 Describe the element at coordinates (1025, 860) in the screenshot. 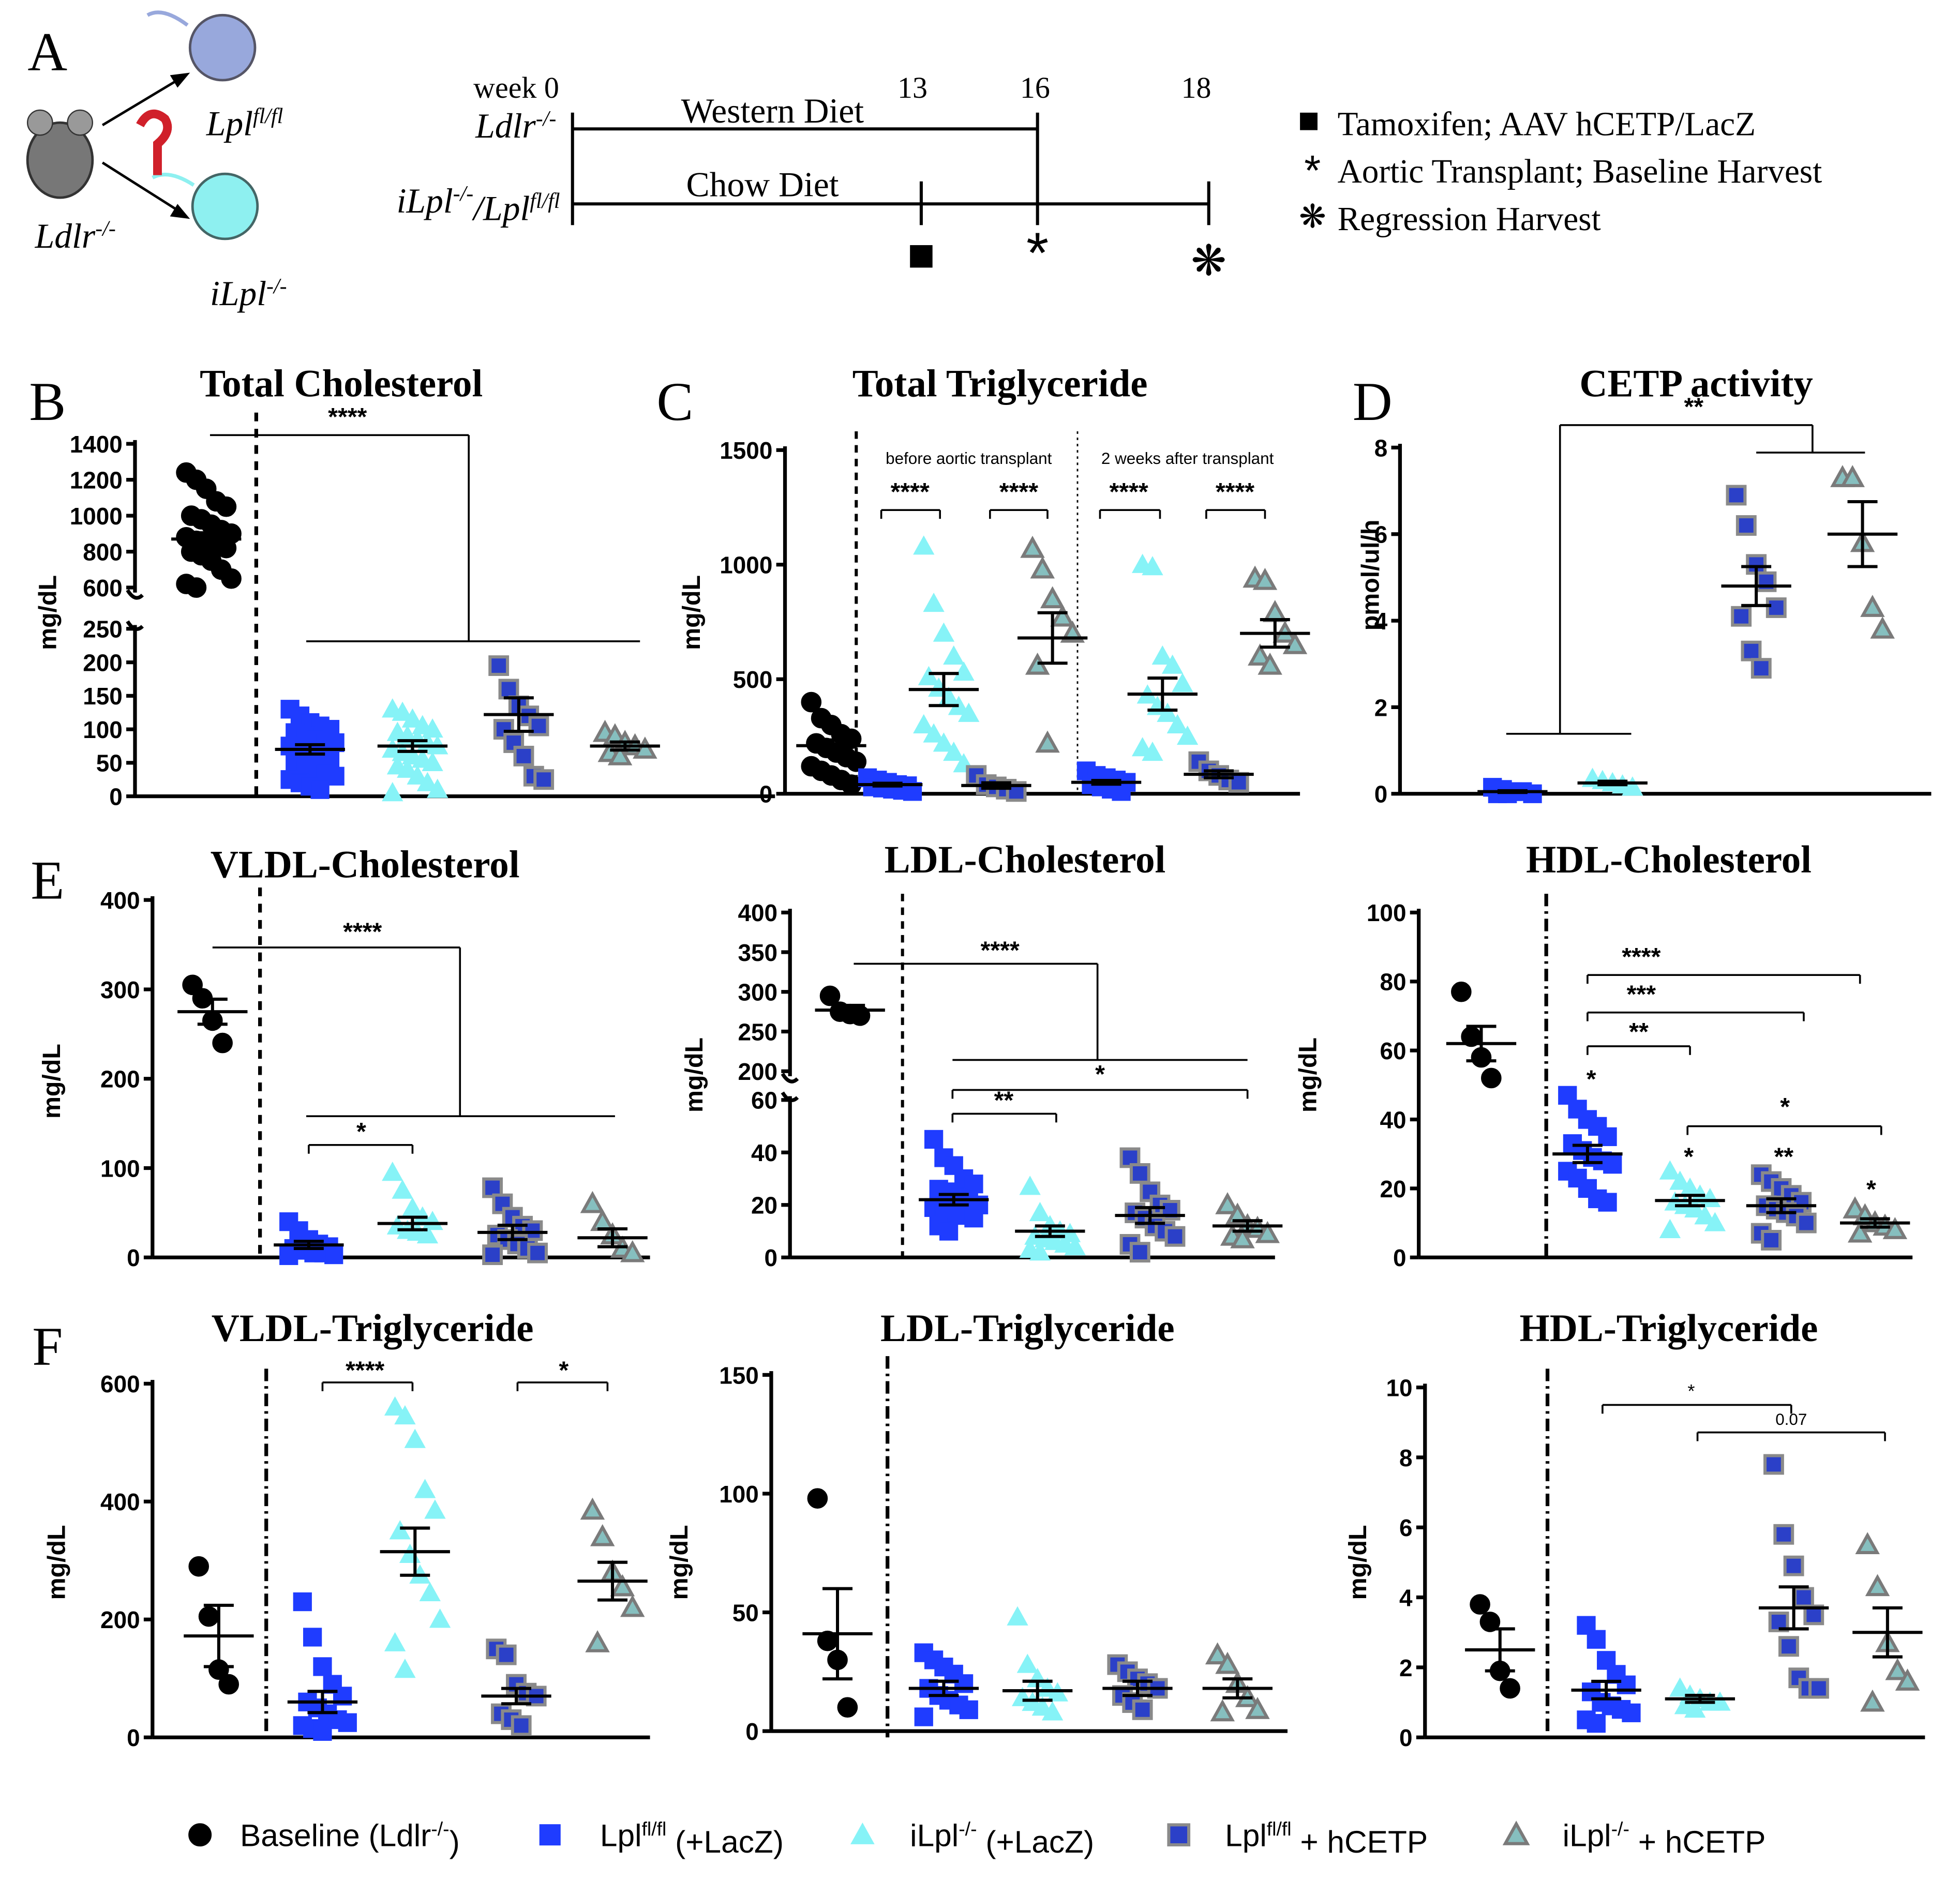

I see `chart-title: LDL-Cholesterol` at that location.